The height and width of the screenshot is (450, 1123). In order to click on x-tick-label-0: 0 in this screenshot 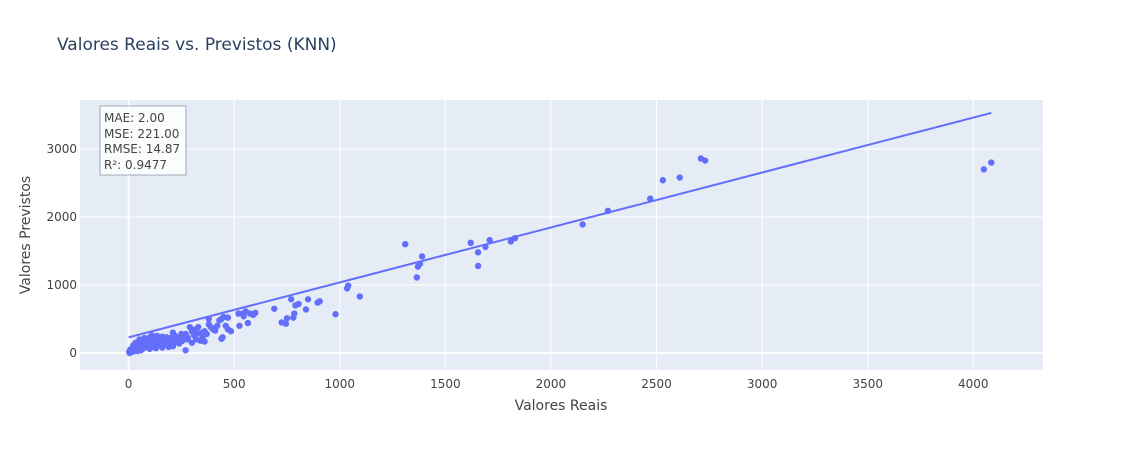, I will do `click(129, 384)`.